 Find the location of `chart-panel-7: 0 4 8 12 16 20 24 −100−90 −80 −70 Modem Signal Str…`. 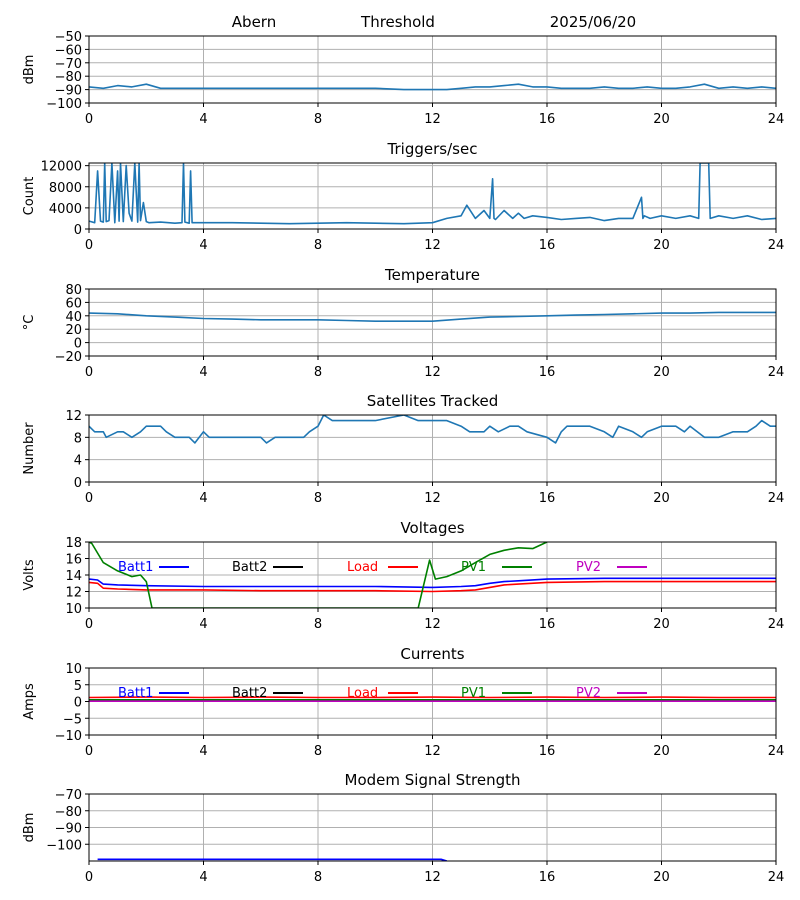

chart-panel-7: 0 4 8 12 16 20 24 −100−90 −80 −70 Modem Signal Str… is located at coordinates (403, 828).